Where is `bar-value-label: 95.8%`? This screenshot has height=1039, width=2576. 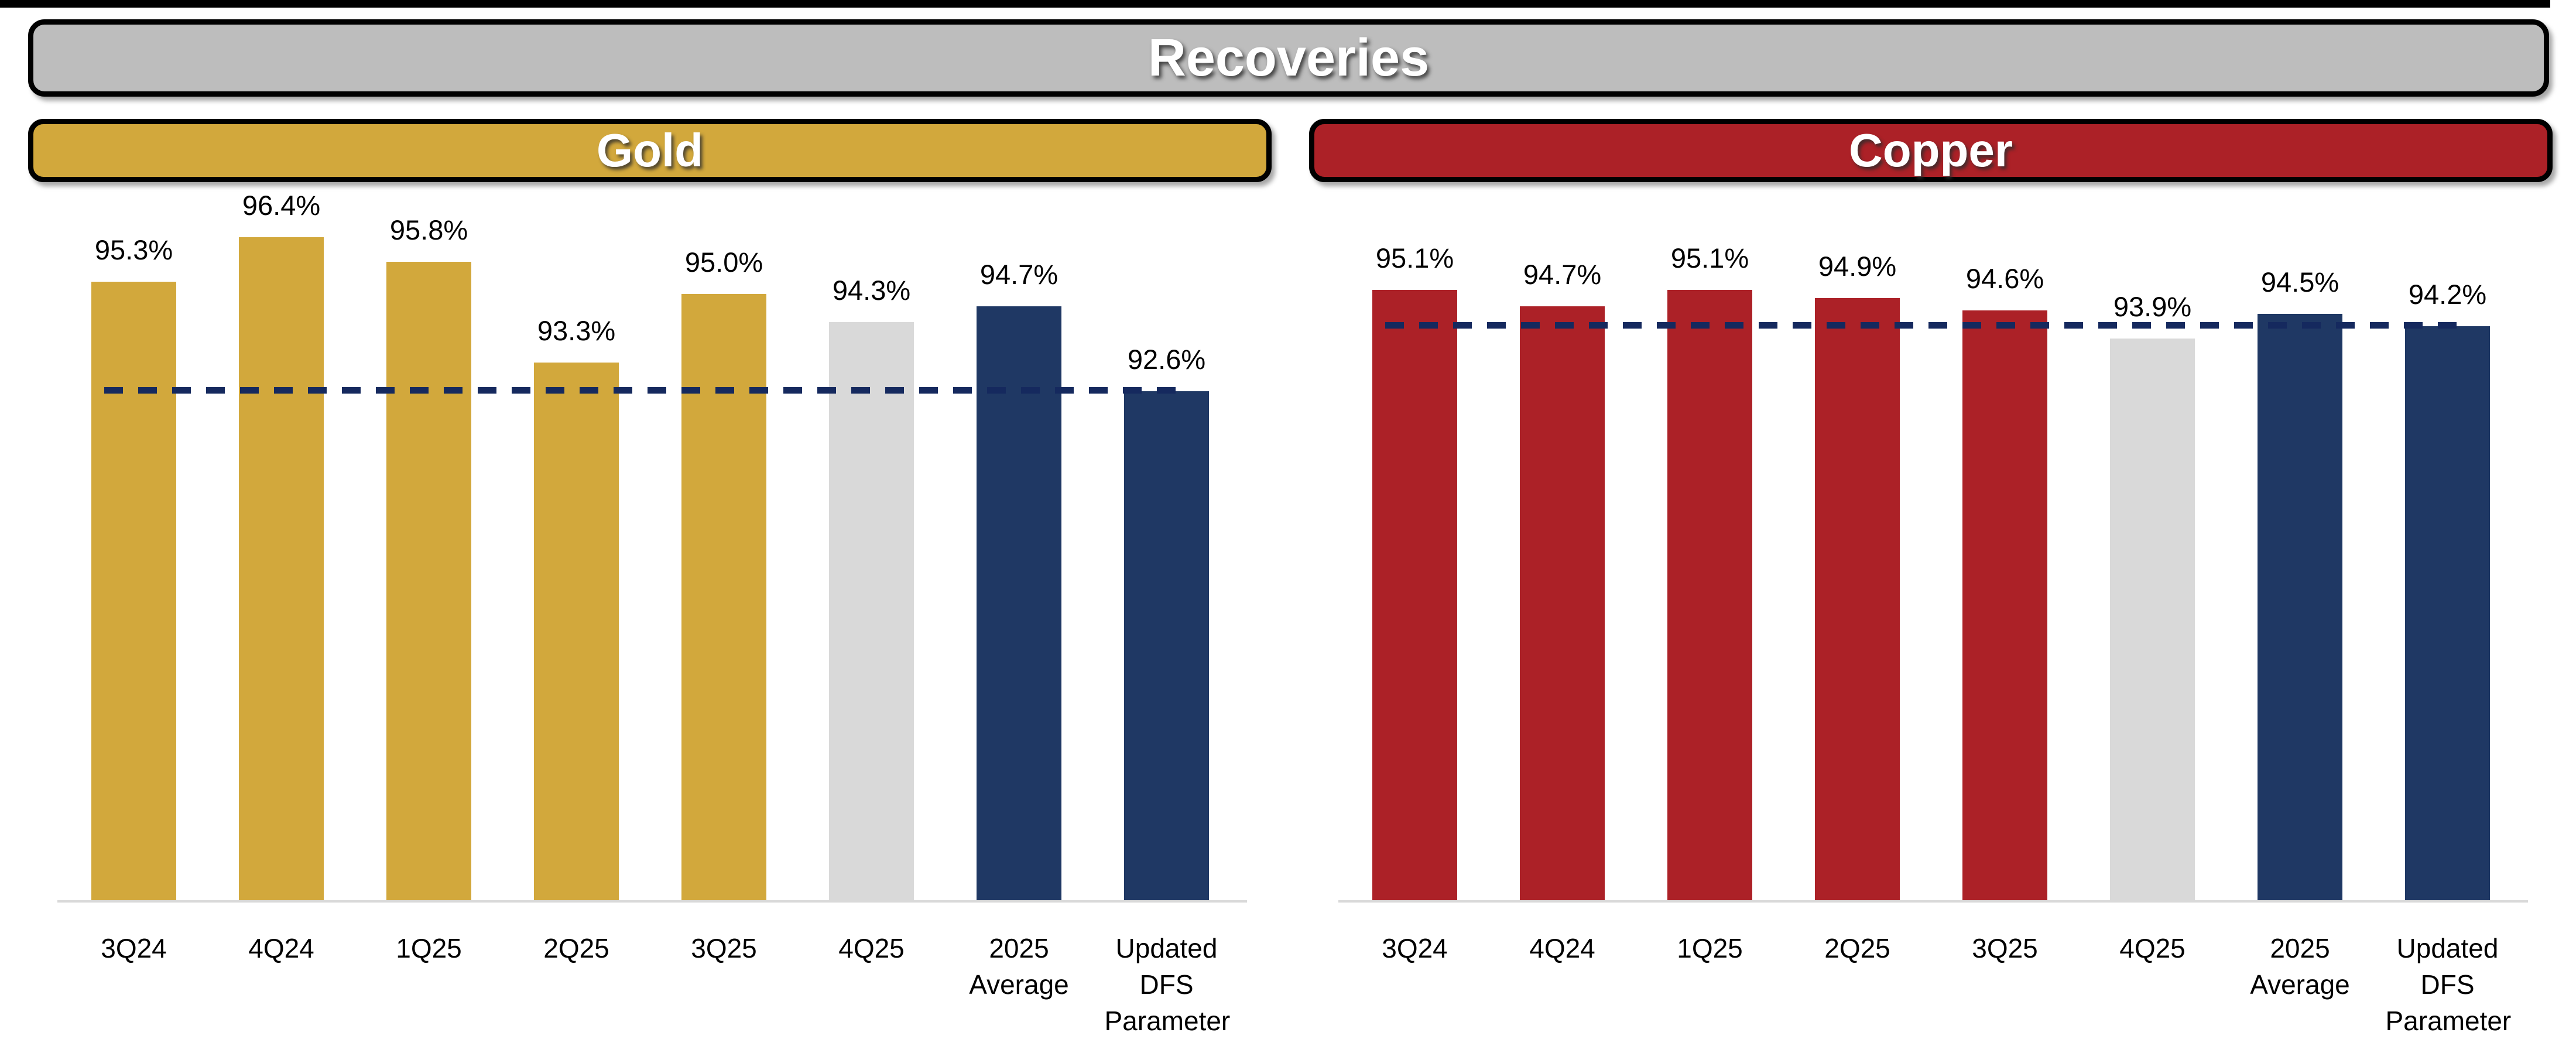 bar-value-label: 95.8% is located at coordinates (428, 230).